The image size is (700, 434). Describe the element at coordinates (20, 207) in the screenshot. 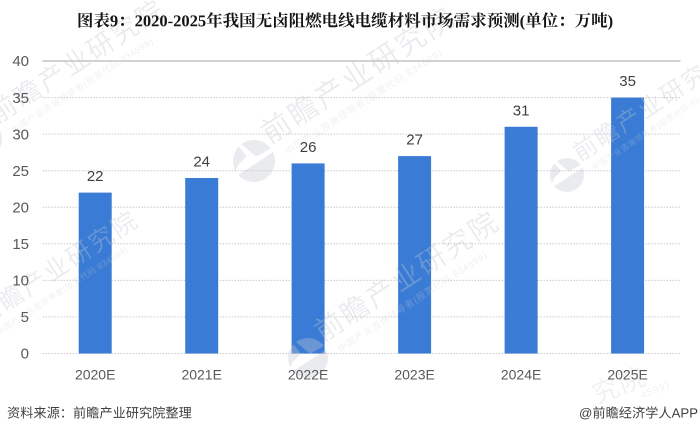

I see `svg-text: 20` at that location.